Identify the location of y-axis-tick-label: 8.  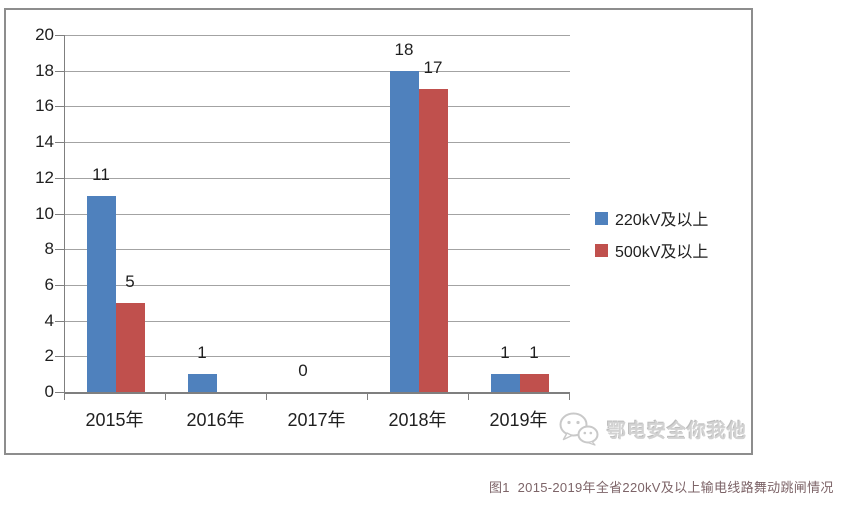
(49, 249).